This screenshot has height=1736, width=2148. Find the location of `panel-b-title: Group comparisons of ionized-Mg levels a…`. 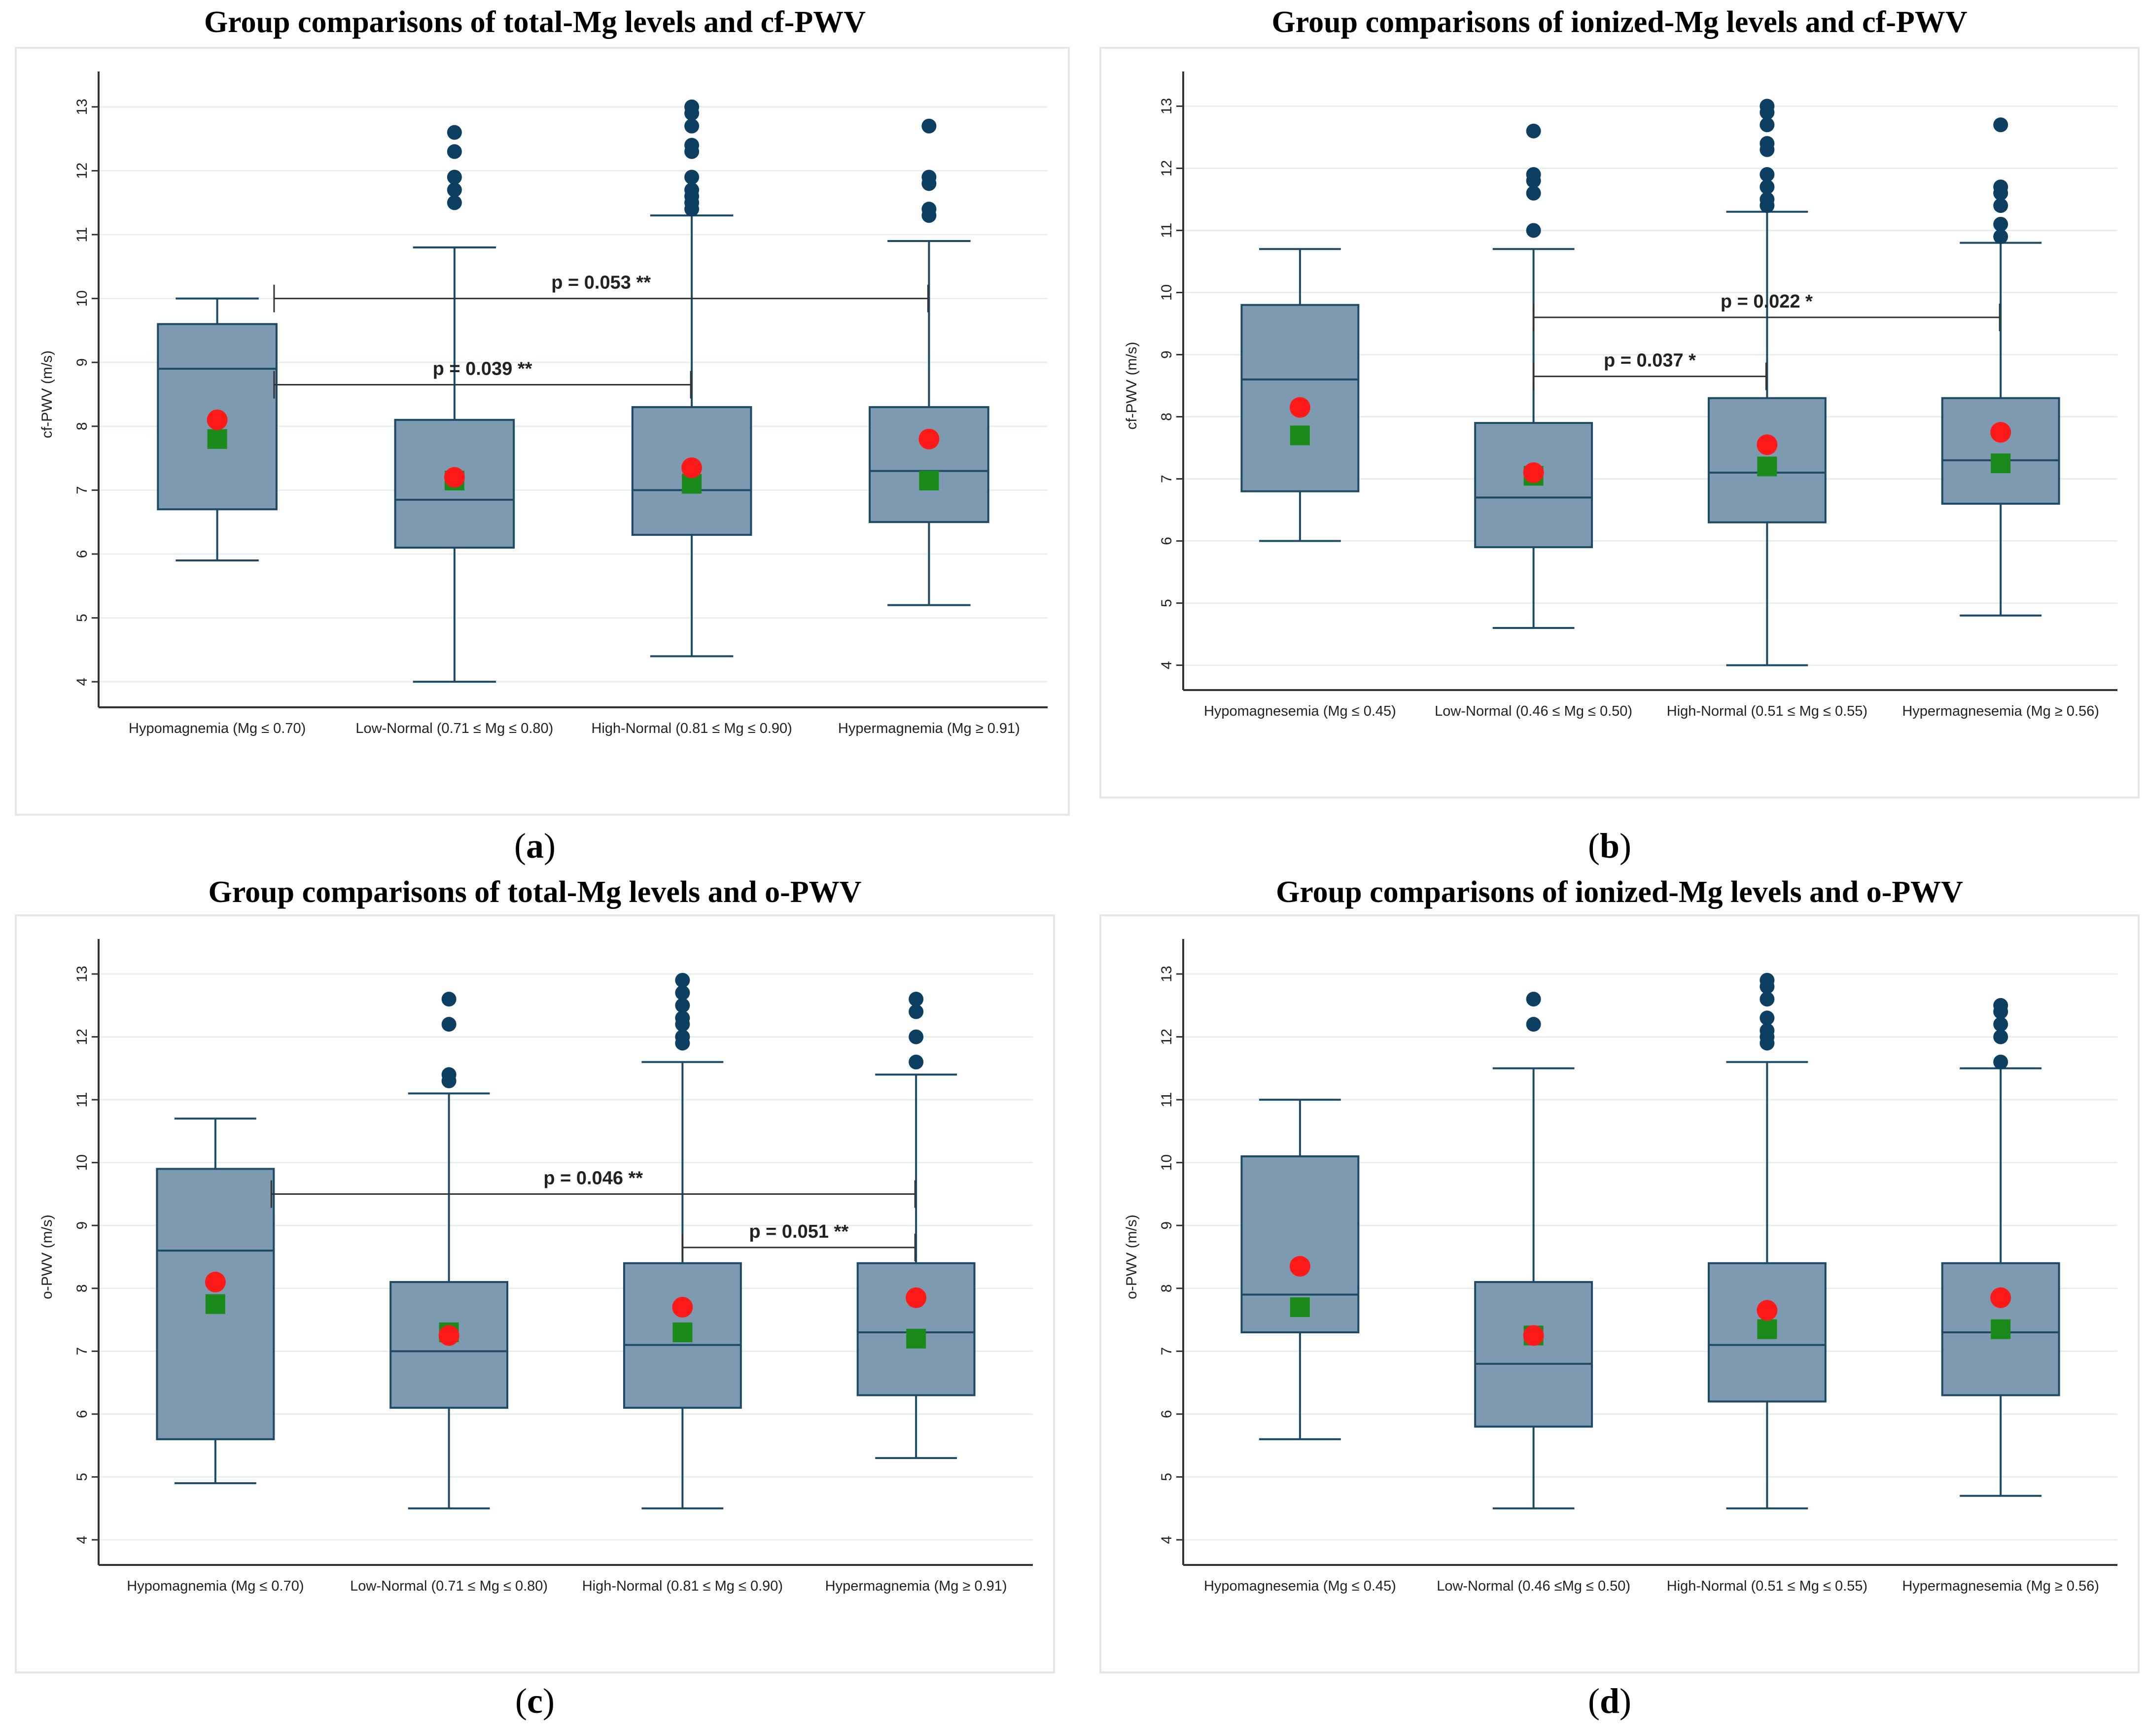

panel-b-title: Group comparisons of ionized-Mg levels a… is located at coordinates (1619, 22).